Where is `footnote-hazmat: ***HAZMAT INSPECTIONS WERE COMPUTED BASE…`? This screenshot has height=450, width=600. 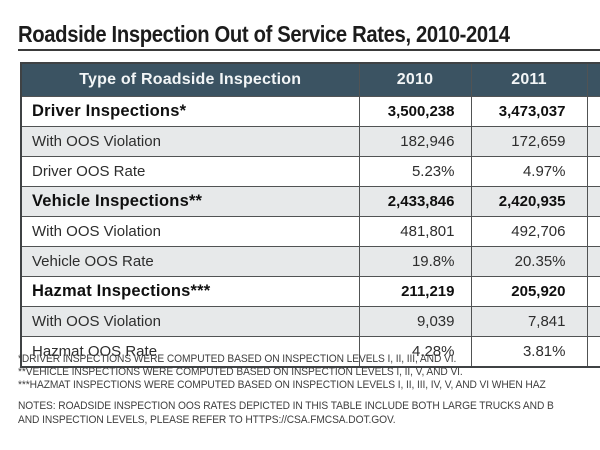
footnote-hazmat: ***HAZMAT INSPECTIONS WERE COMPUTED BASE… is located at coordinates (282, 385).